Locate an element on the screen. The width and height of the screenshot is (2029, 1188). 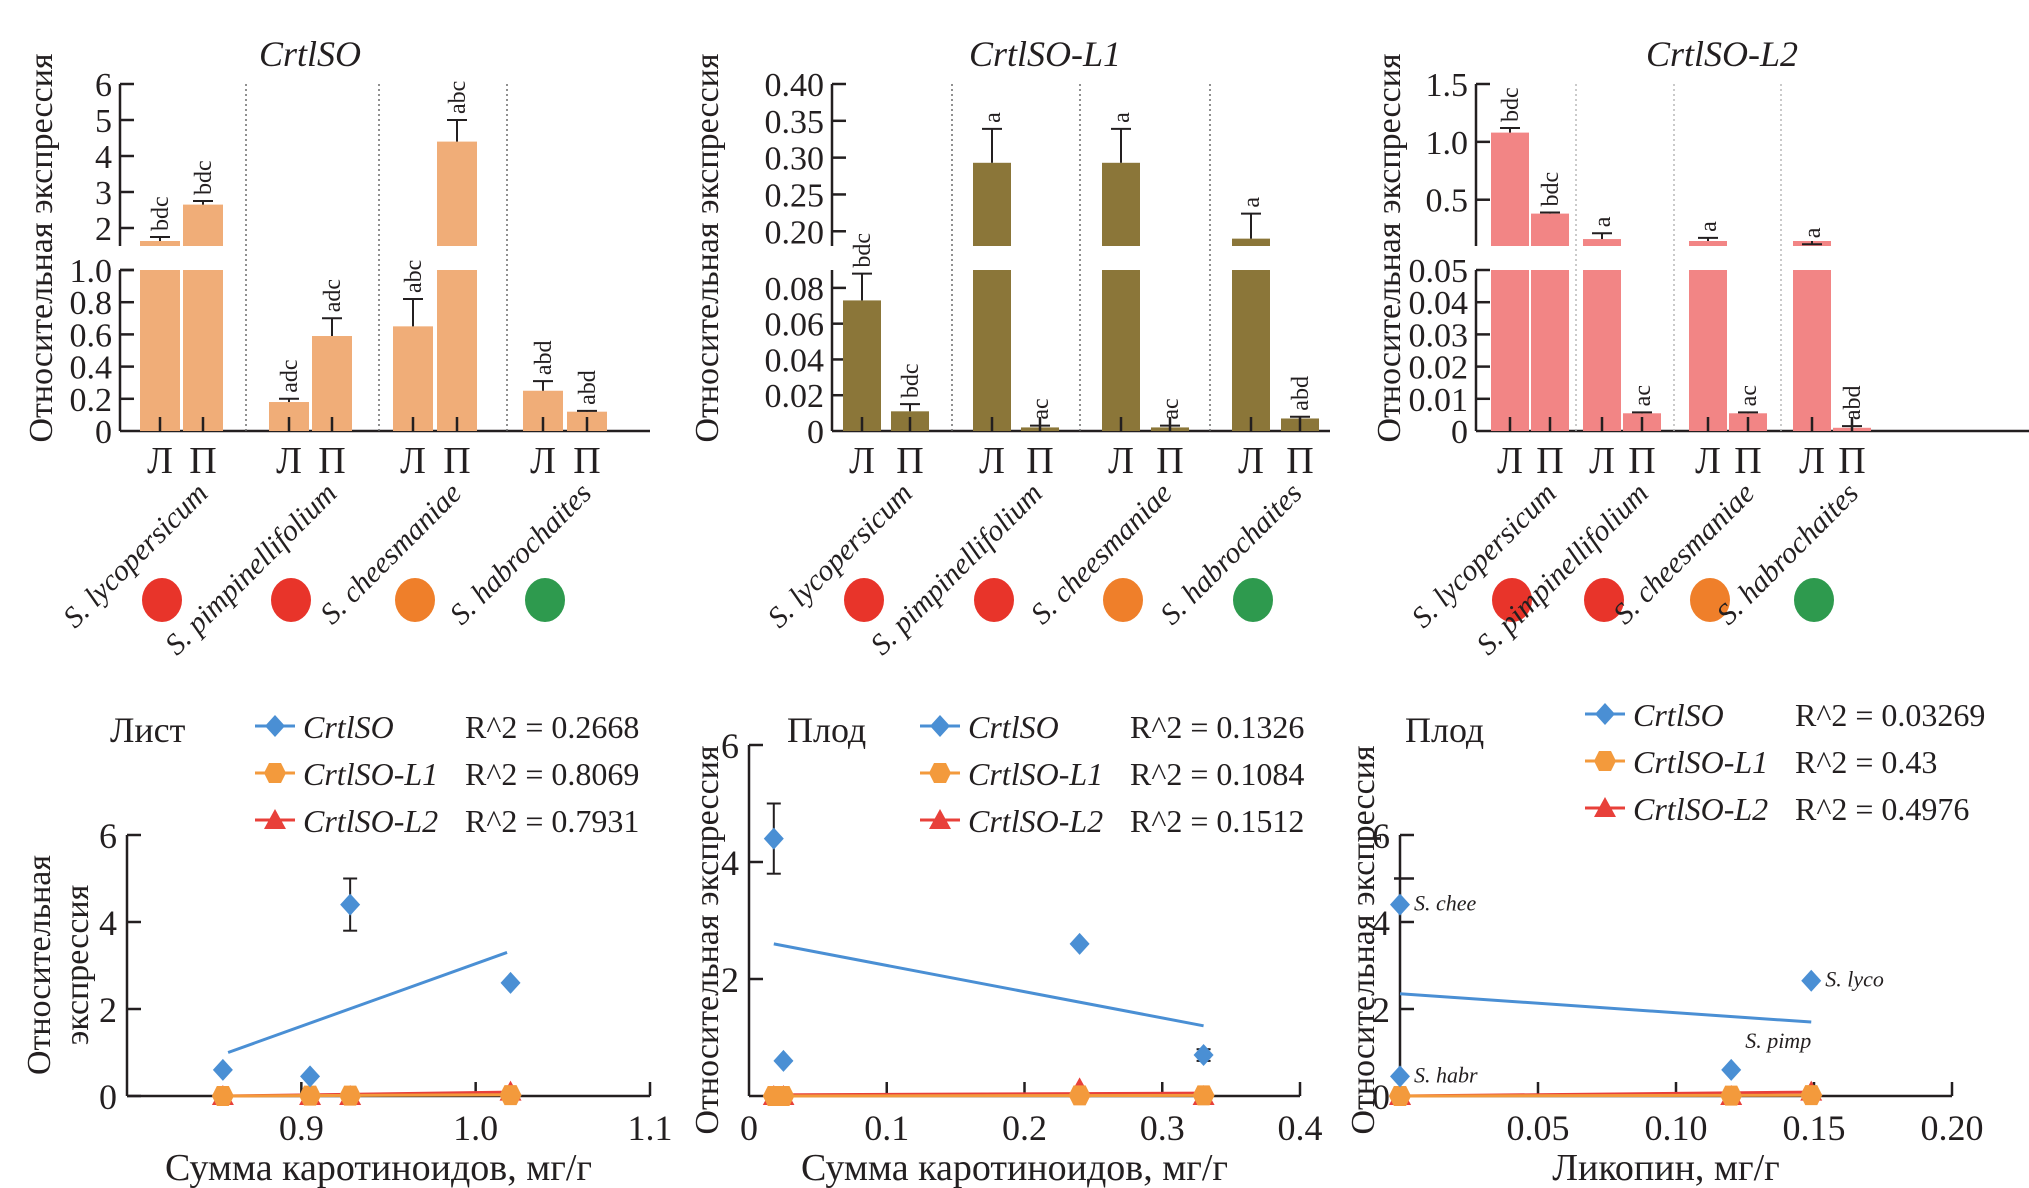
y-tick-label: 3 is located at coordinates (103, 193).